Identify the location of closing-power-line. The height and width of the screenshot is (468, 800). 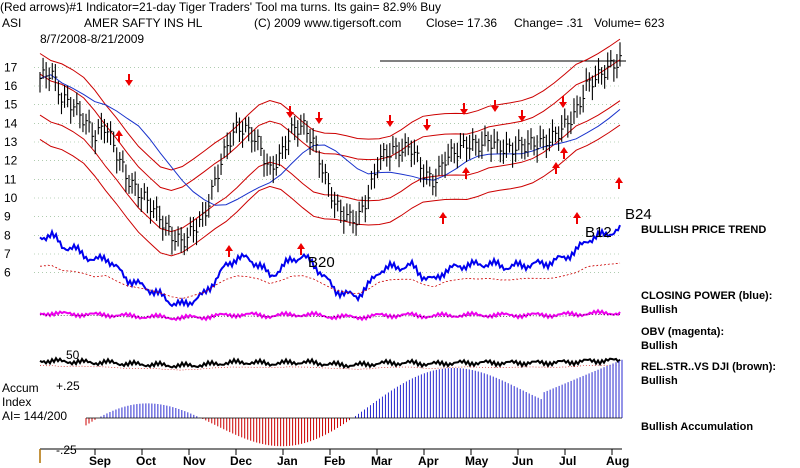
(330, 266).